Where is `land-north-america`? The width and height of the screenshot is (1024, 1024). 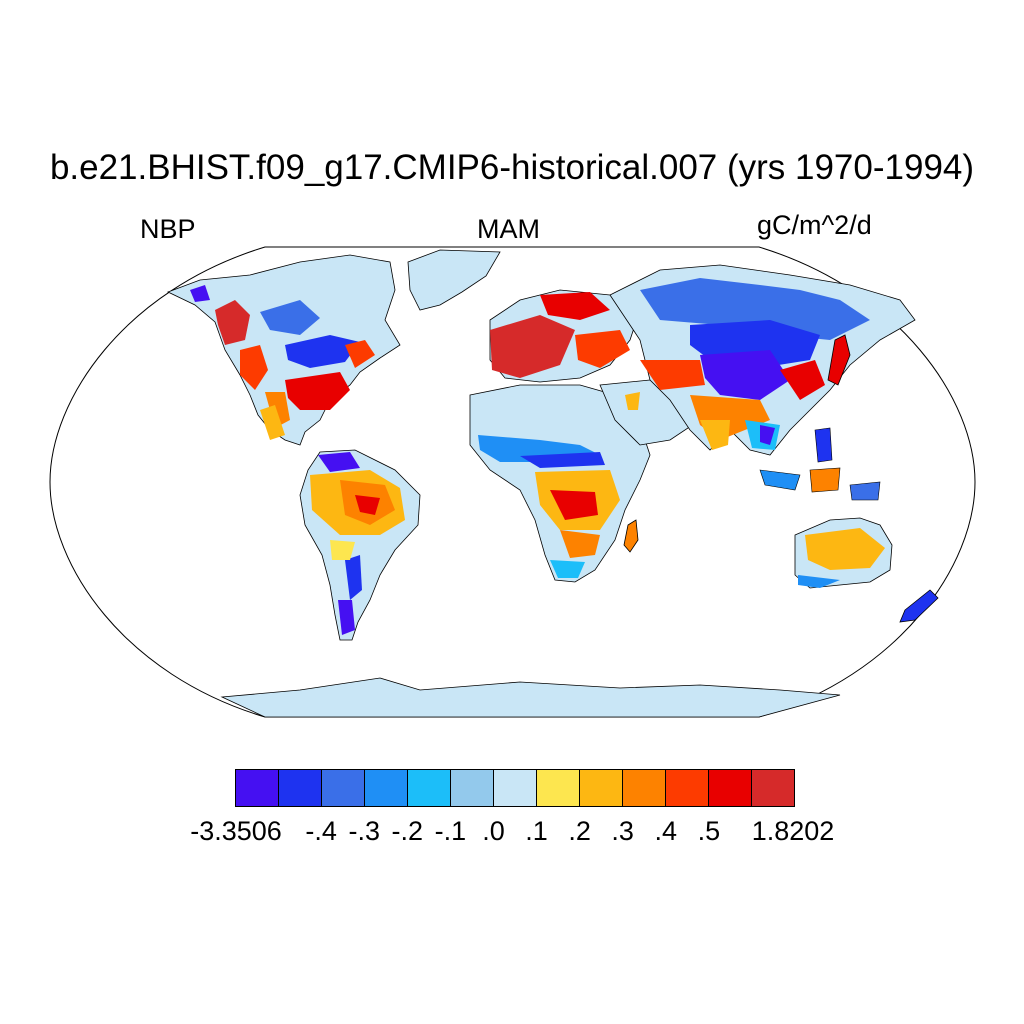 land-north-america is located at coordinates (283, 350).